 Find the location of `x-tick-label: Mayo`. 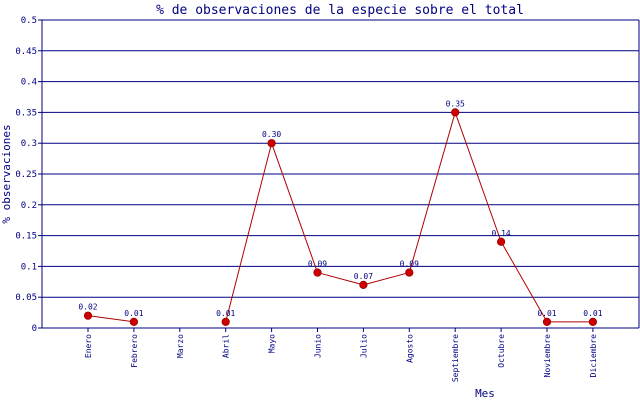

x-tick-label: Mayo is located at coordinates (272, 343).